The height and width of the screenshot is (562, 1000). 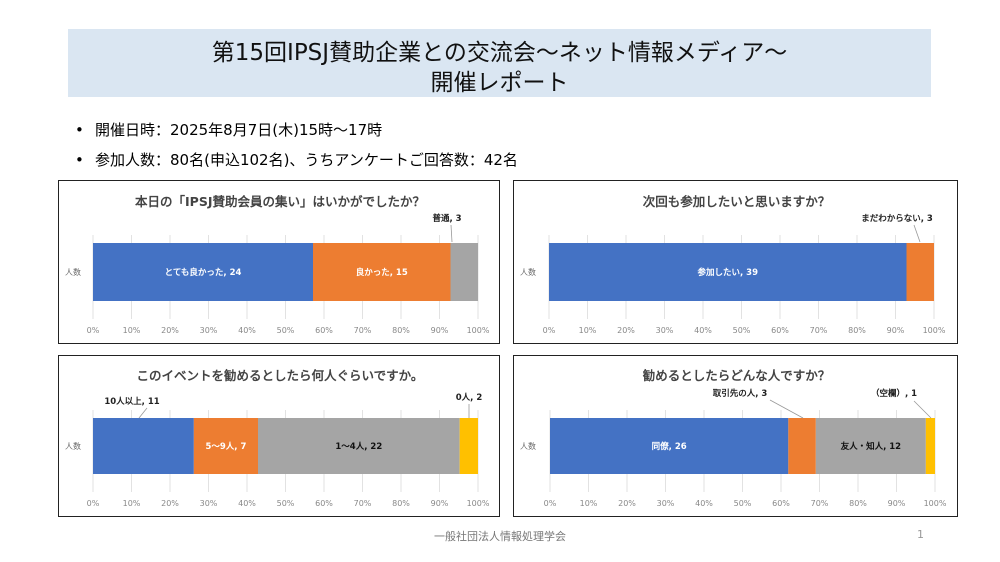 What do you see at coordinates (280, 375) in the screenshot?
I see `chart-title: このイベントを勧めるとしたら何人ぐらいですか。` at bounding box center [280, 375].